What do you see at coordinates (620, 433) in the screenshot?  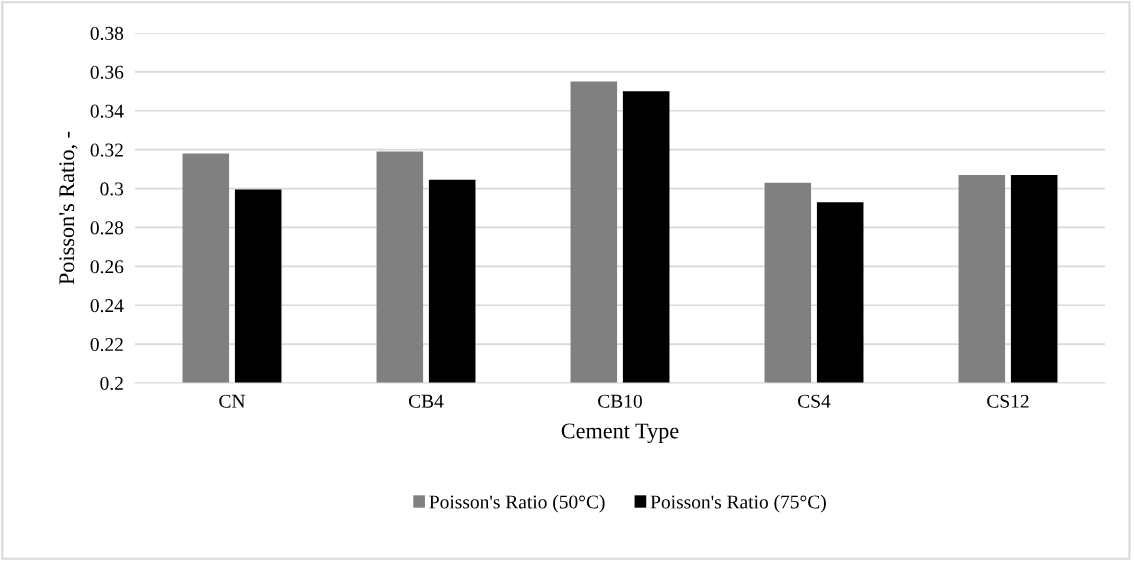 I see `x-axis-title: Cement Type` at bounding box center [620, 433].